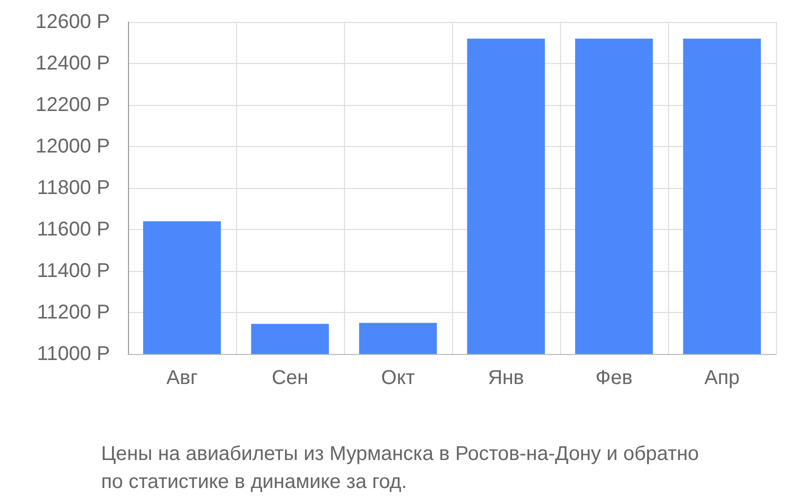 This screenshot has width=800, height=500. What do you see at coordinates (73, 271) in the screenshot?
I see `y-tick-label: 11400 Р` at bounding box center [73, 271].